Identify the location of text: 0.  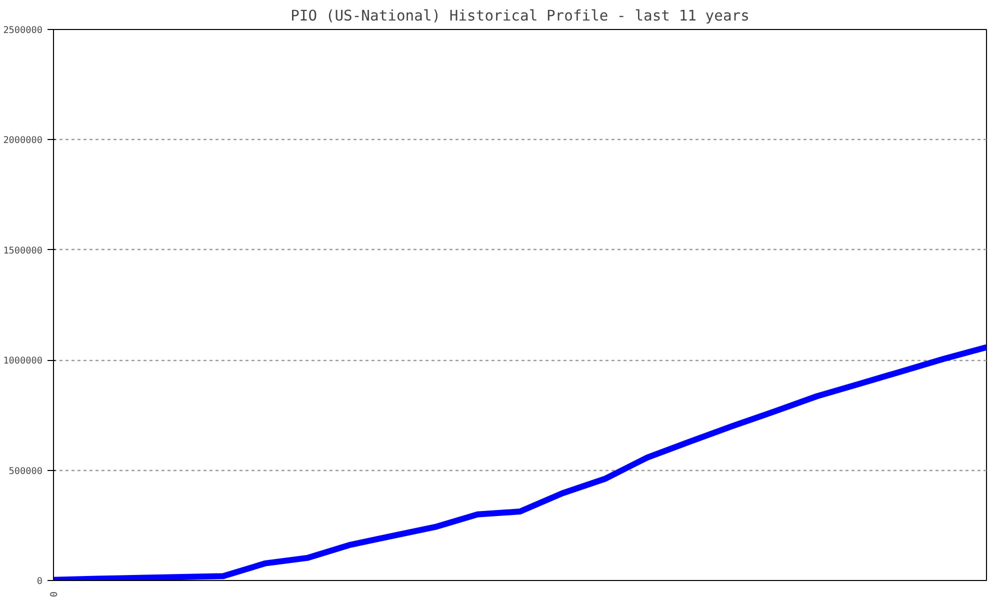
(54, 594).